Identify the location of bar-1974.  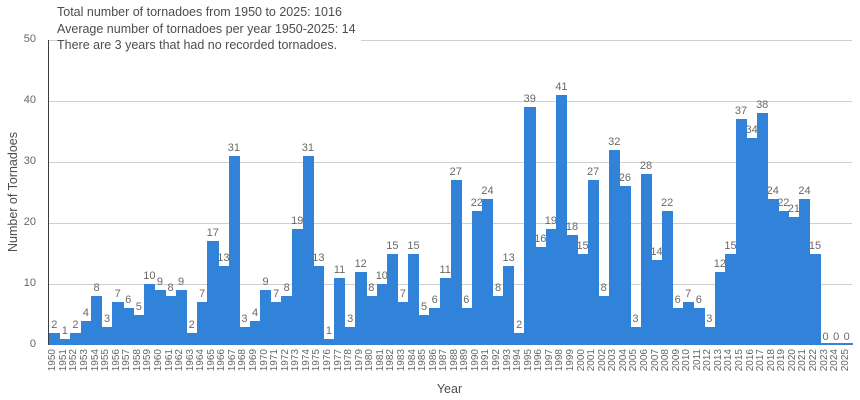
(308, 250).